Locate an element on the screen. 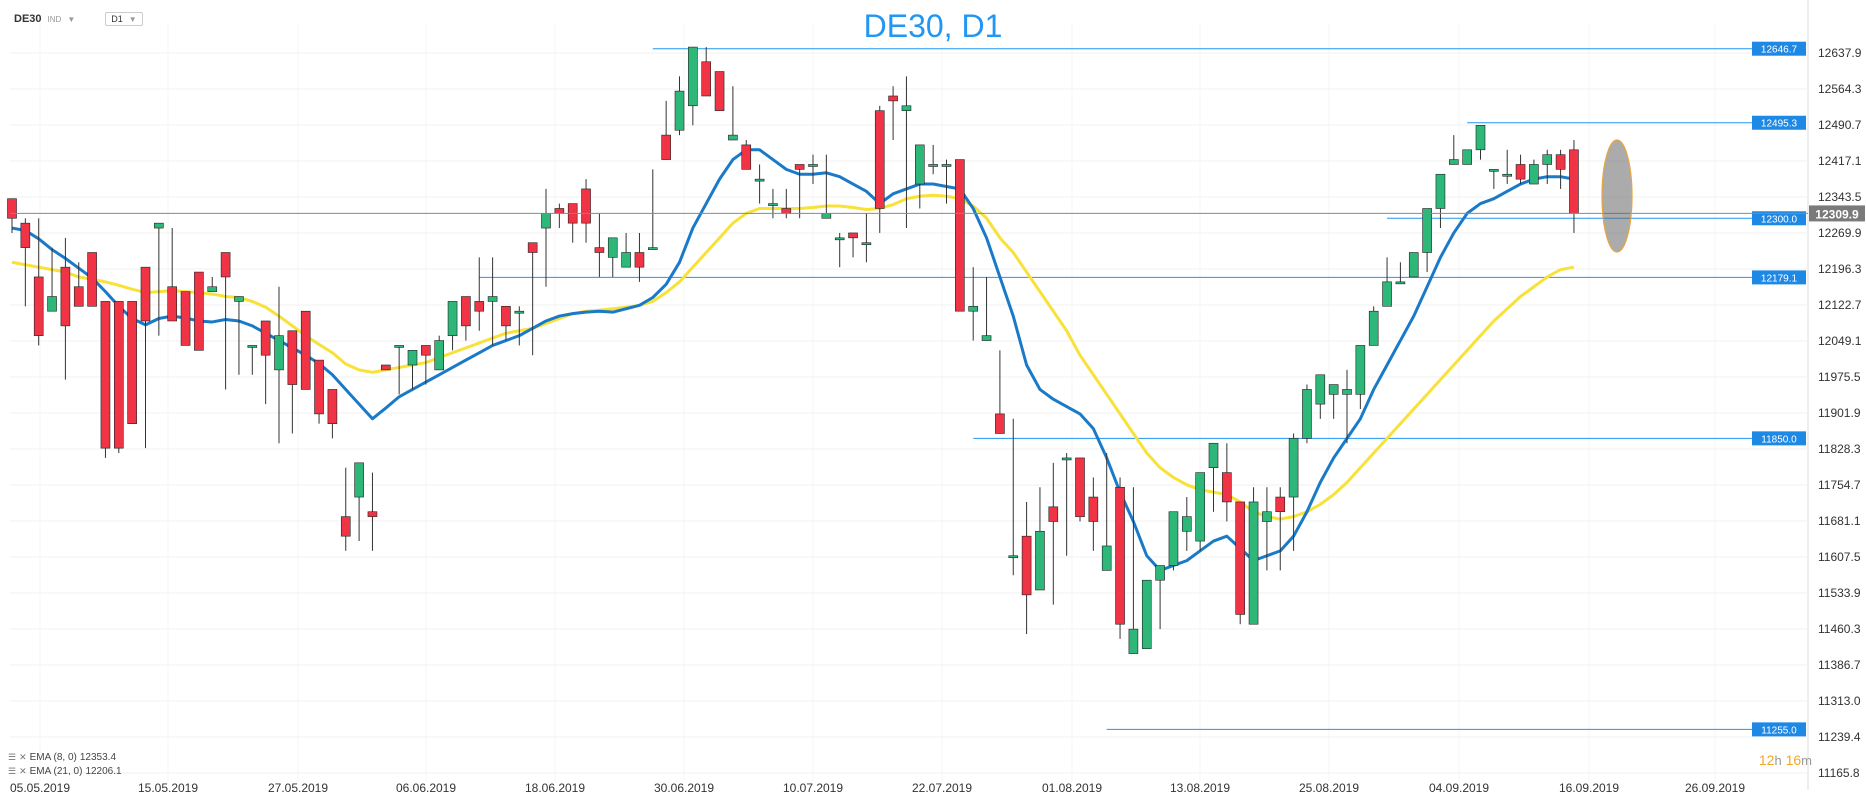 The image size is (1866, 805). highlight-ellipse is located at coordinates (1617, 196).